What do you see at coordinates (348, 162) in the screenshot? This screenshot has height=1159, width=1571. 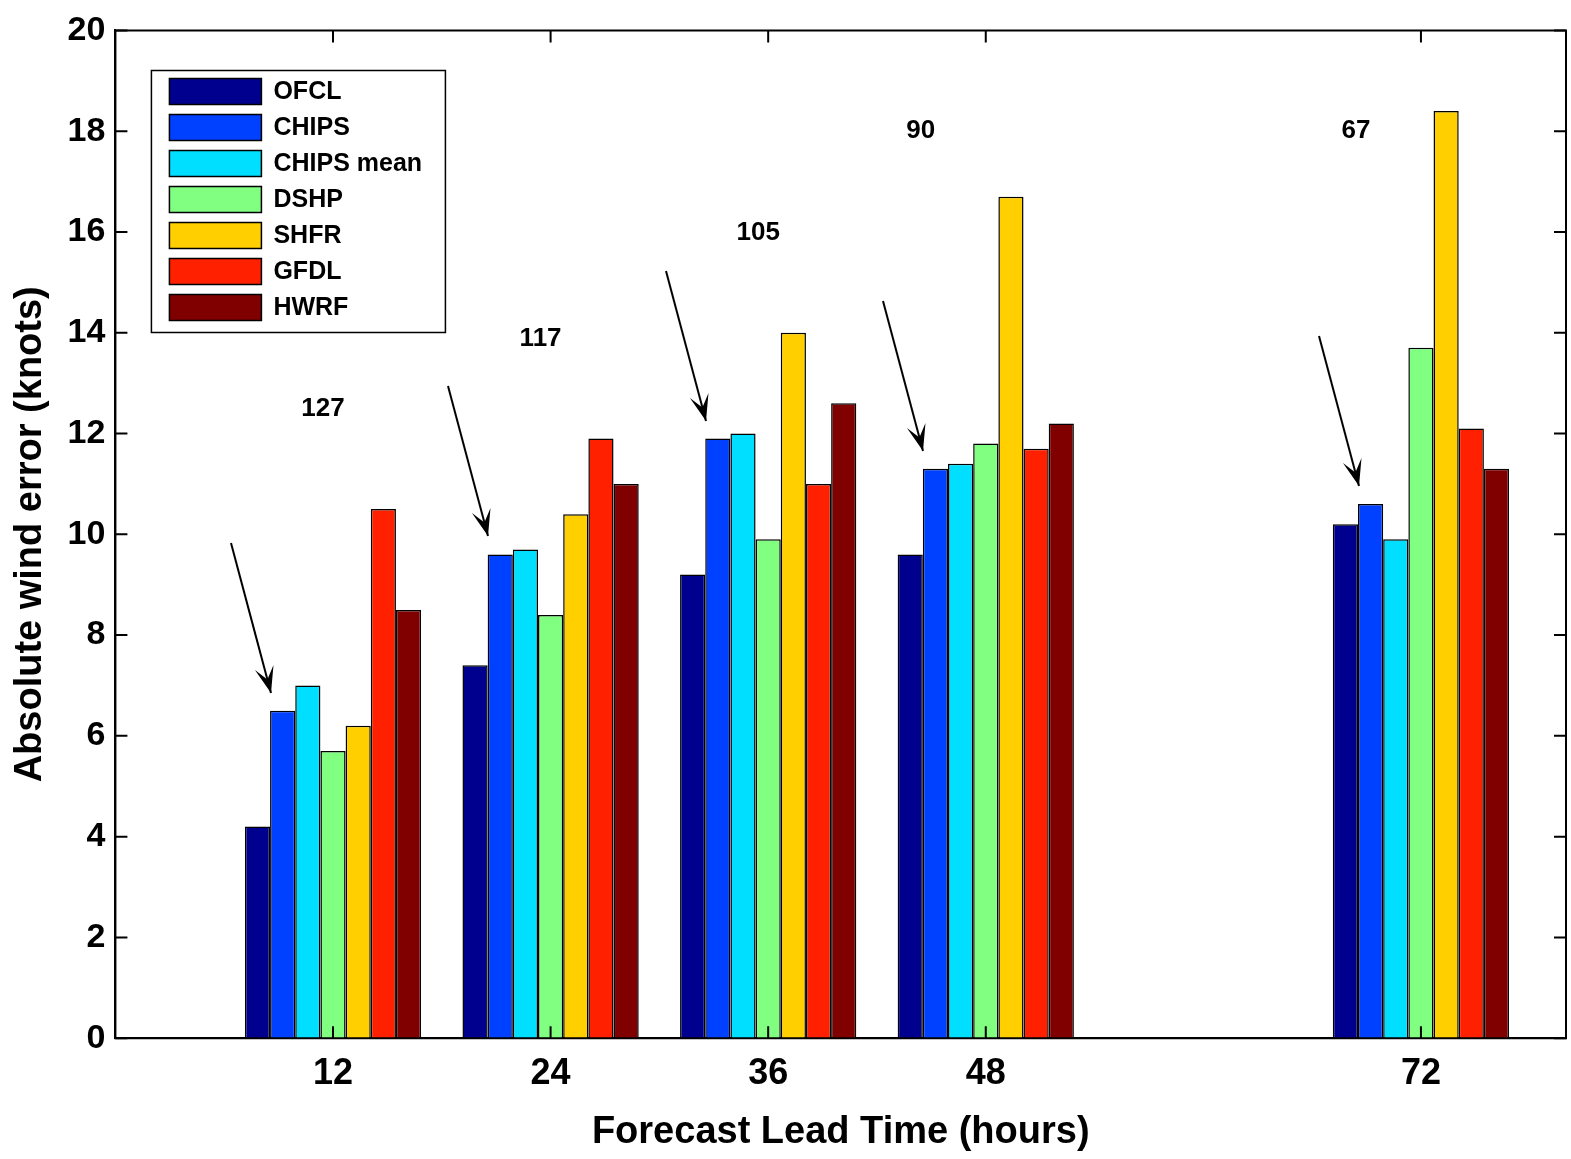 I see `legend-label: CHIPS mean` at bounding box center [348, 162].